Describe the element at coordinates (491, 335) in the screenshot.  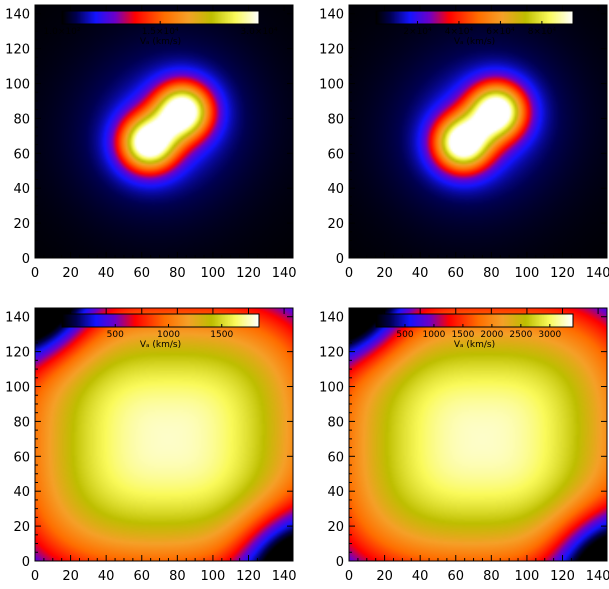
I see `colorbar-tick-label: 2000` at that location.